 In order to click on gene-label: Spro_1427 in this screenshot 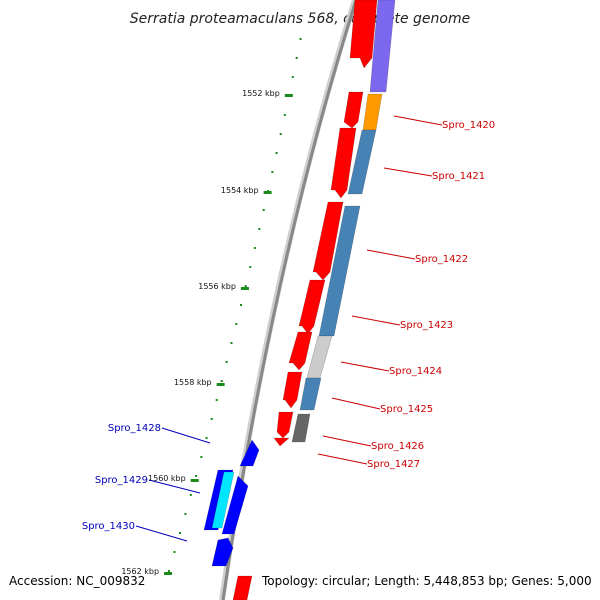, I will do `click(393, 464)`.